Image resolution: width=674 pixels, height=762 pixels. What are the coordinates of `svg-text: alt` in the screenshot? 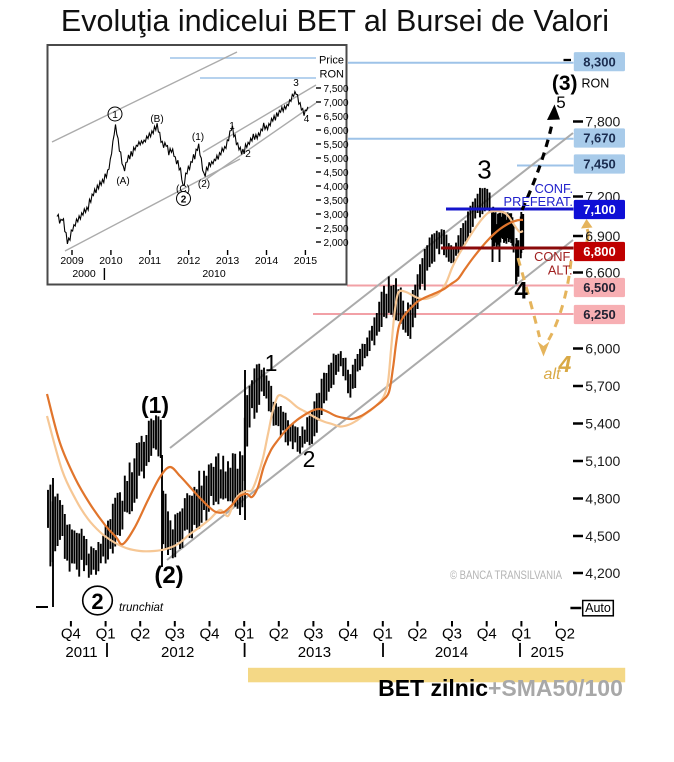 It's located at (552, 374).